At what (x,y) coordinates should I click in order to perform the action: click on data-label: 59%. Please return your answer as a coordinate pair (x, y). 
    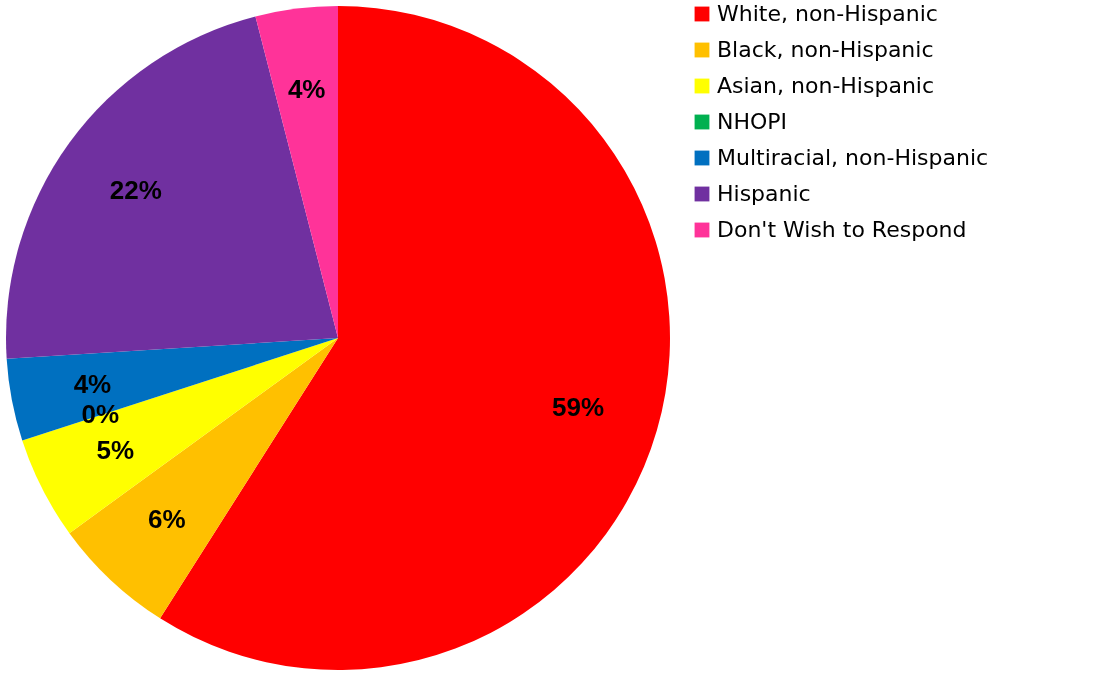
    Looking at the image, I should click on (578, 406).